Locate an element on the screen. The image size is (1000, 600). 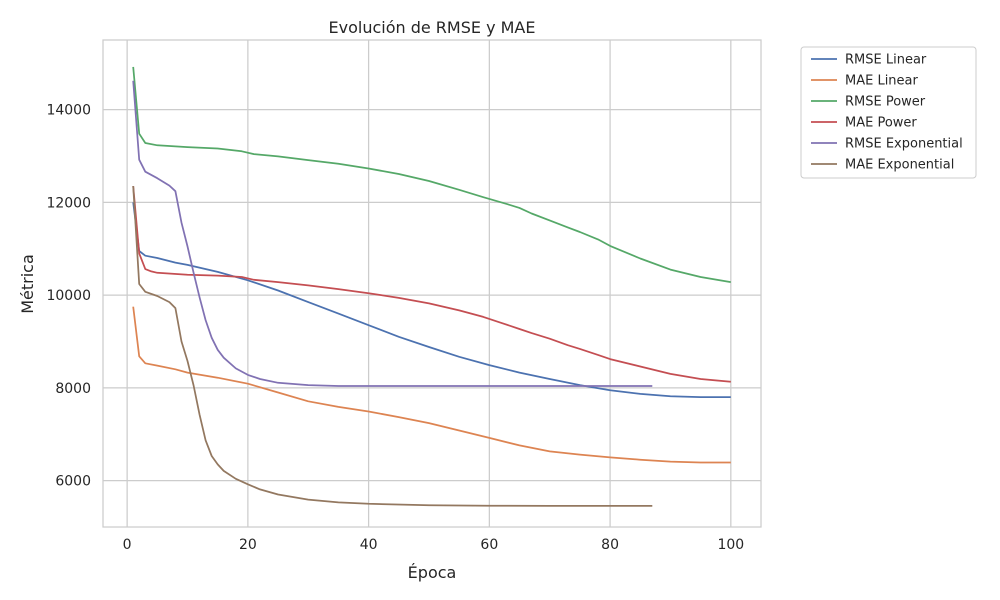
legend-label-mae-linear: MAE Linear is located at coordinates (882, 81).